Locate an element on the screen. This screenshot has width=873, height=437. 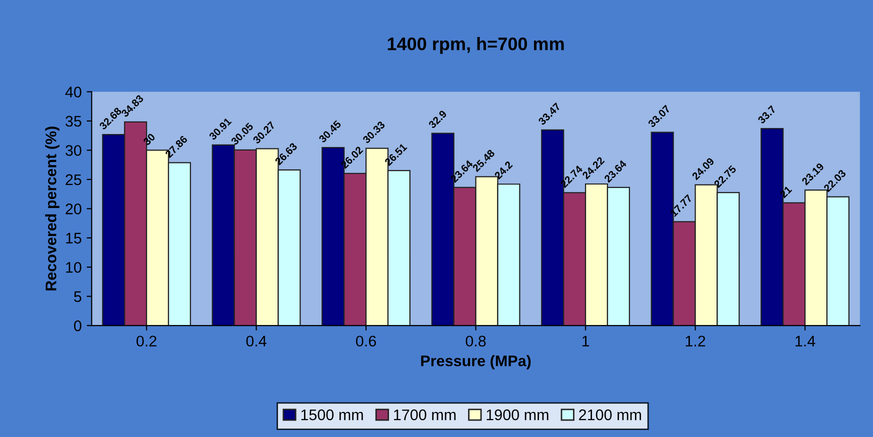
x-tick-label: 0.6 is located at coordinates (366, 341).